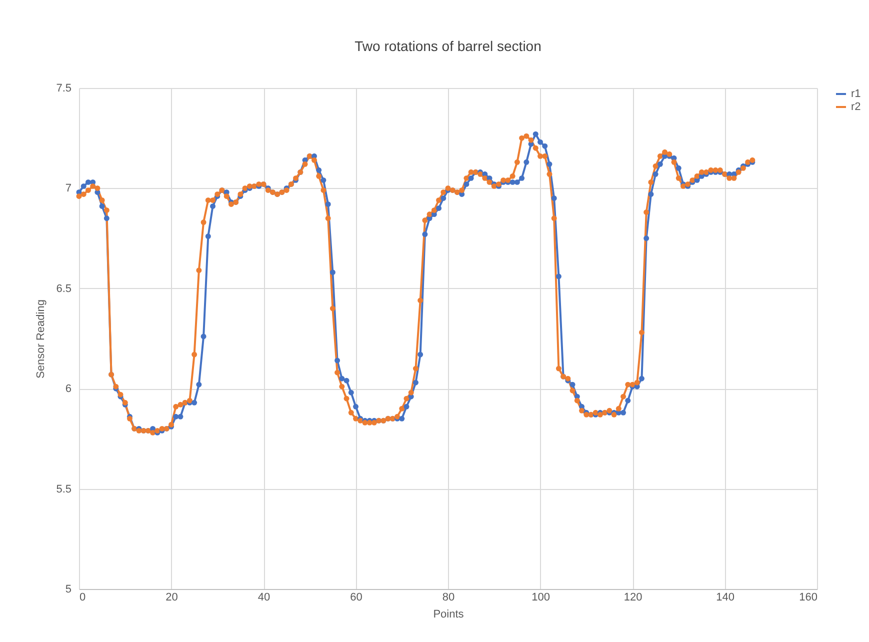  What do you see at coordinates (356, 598) in the screenshot?
I see `x-tick-label: 60` at bounding box center [356, 598].